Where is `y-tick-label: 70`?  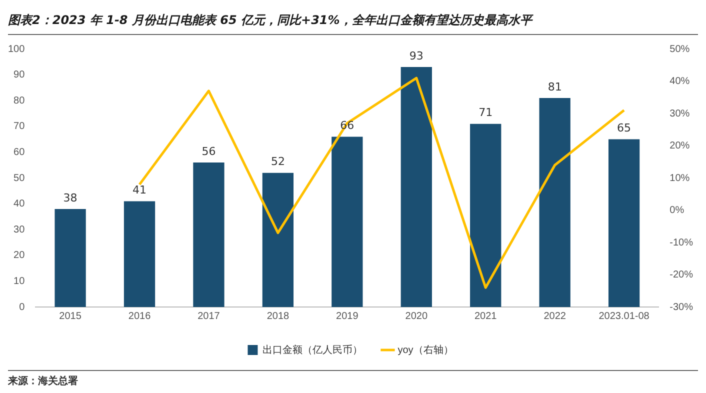 y-tick-label: 70 is located at coordinates (20, 126).